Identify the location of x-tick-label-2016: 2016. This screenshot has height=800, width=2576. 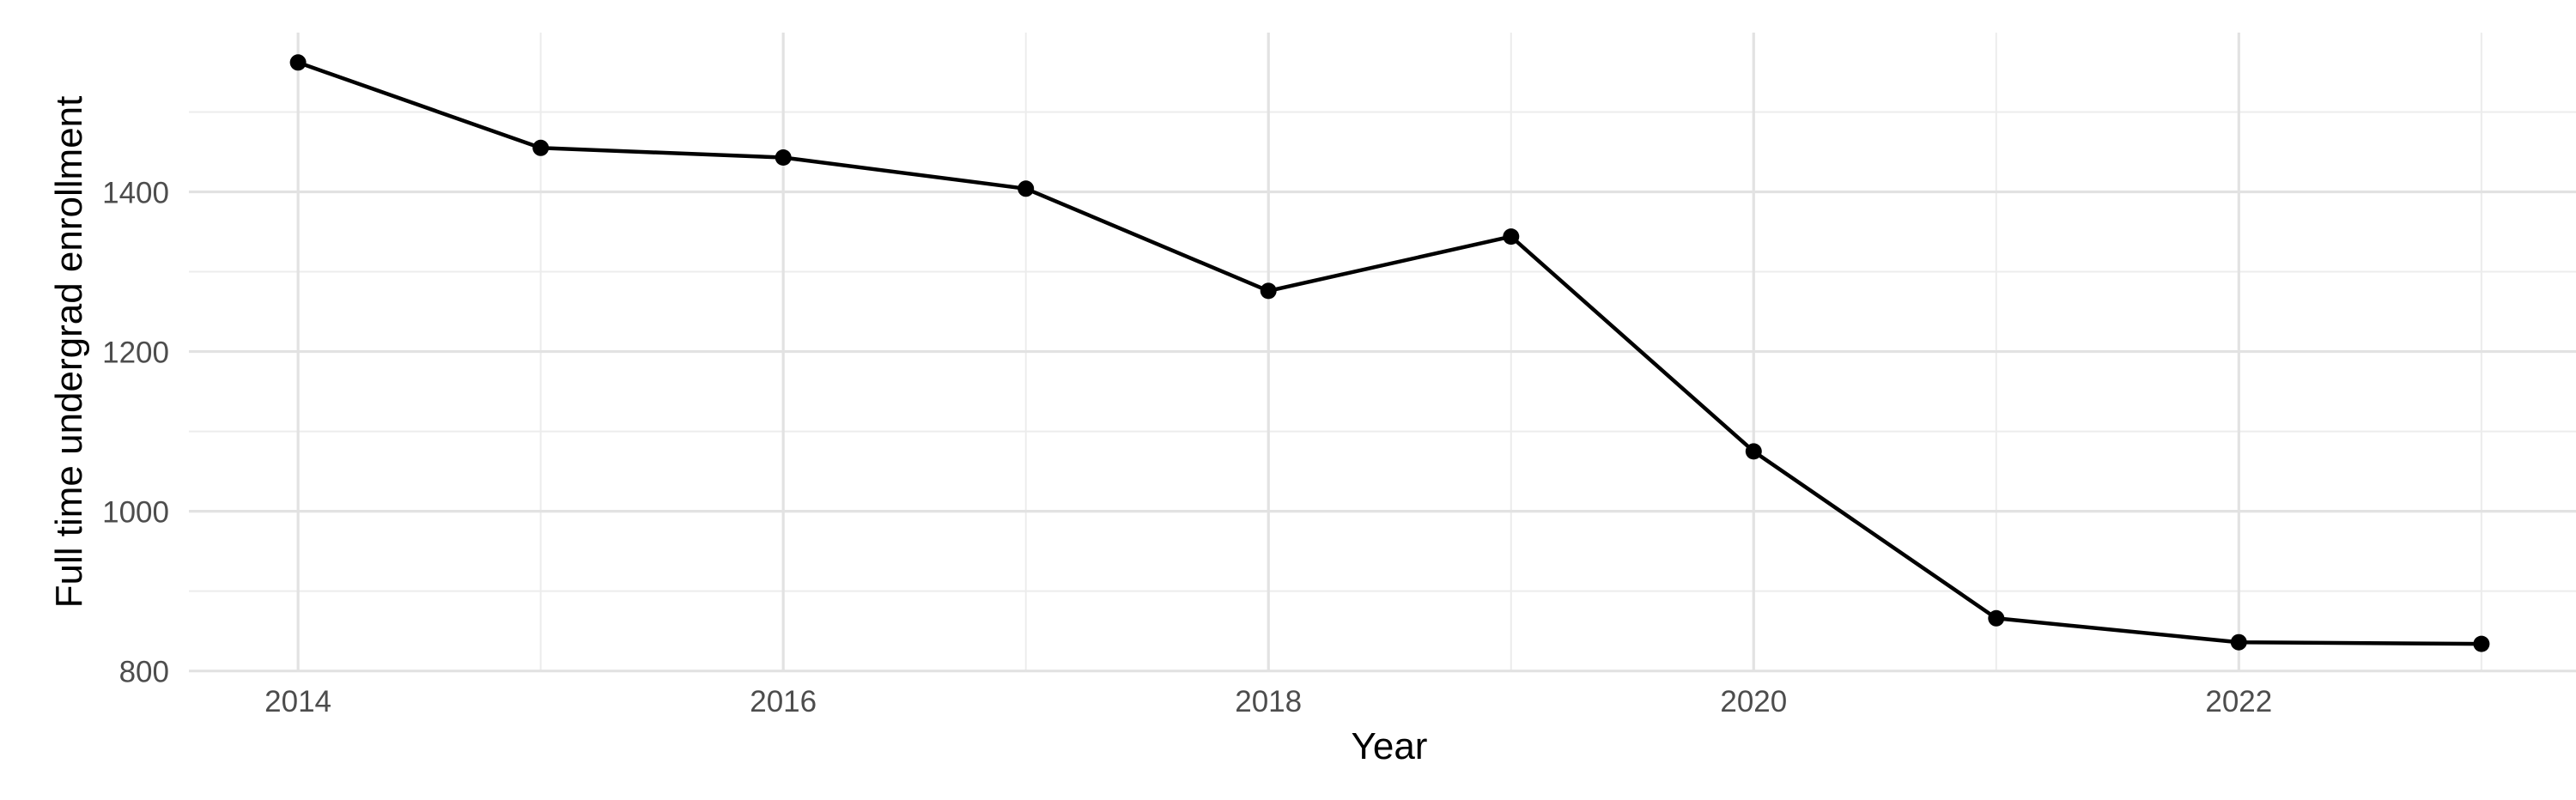
(783, 702).